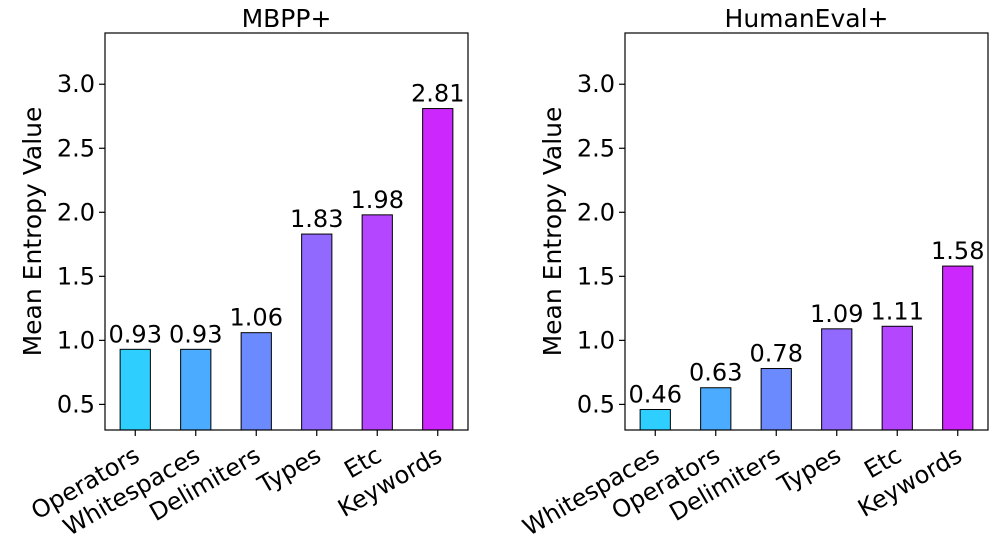 The height and width of the screenshot is (552, 996). Describe the element at coordinates (957, 251) in the screenshot. I see `data-label: 1.58` at that location.